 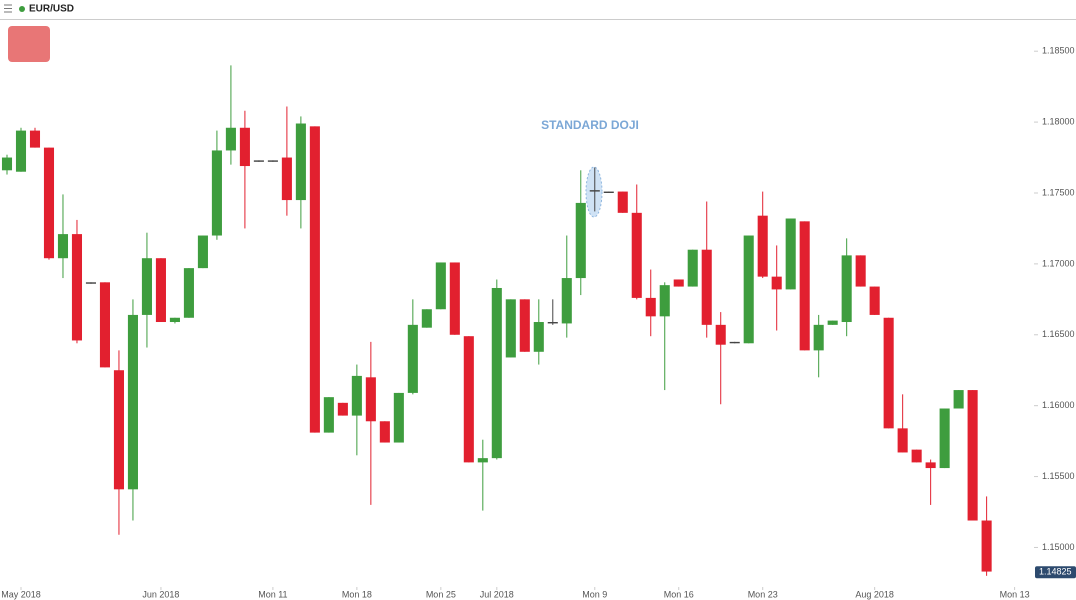 I want to click on y-tick-label: 1.16000, so click(x=1058, y=405).